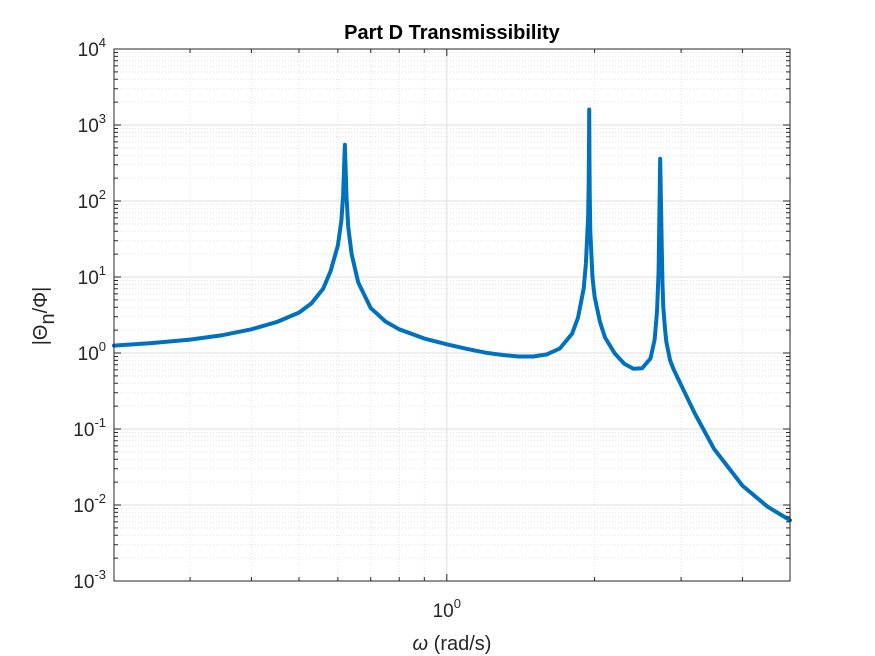 Image resolution: width=875 pixels, height=656 pixels. I want to click on y-tick-label-exponent: 3, so click(102, 118).